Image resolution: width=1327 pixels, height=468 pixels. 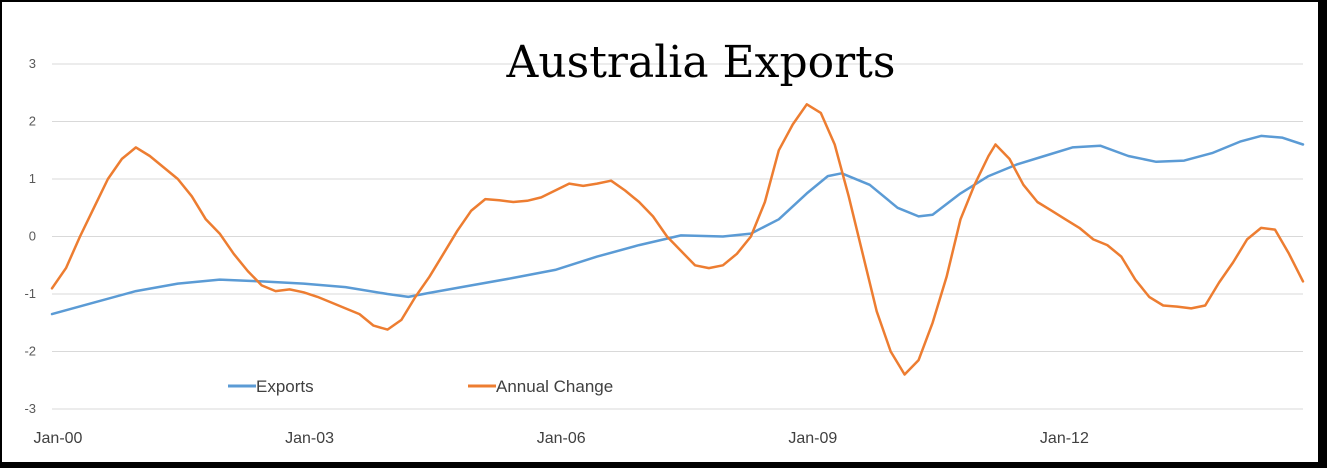 I want to click on x-tick-label: Jan-06, so click(x=561, y=438).